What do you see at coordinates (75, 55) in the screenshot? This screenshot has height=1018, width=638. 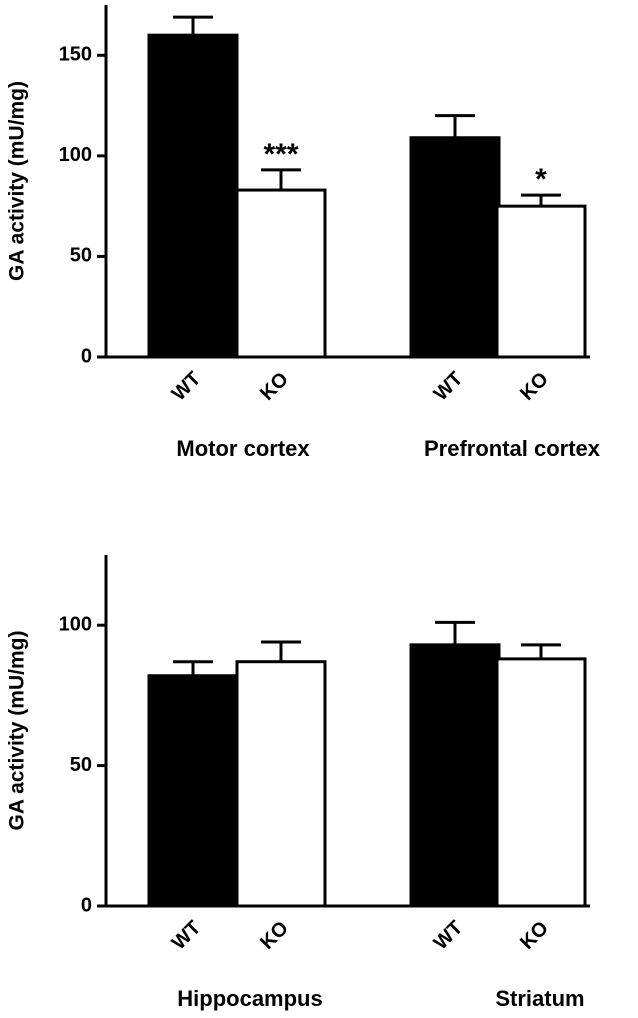 I see `y-tick-label: 150` at bounding box center [75, 55].